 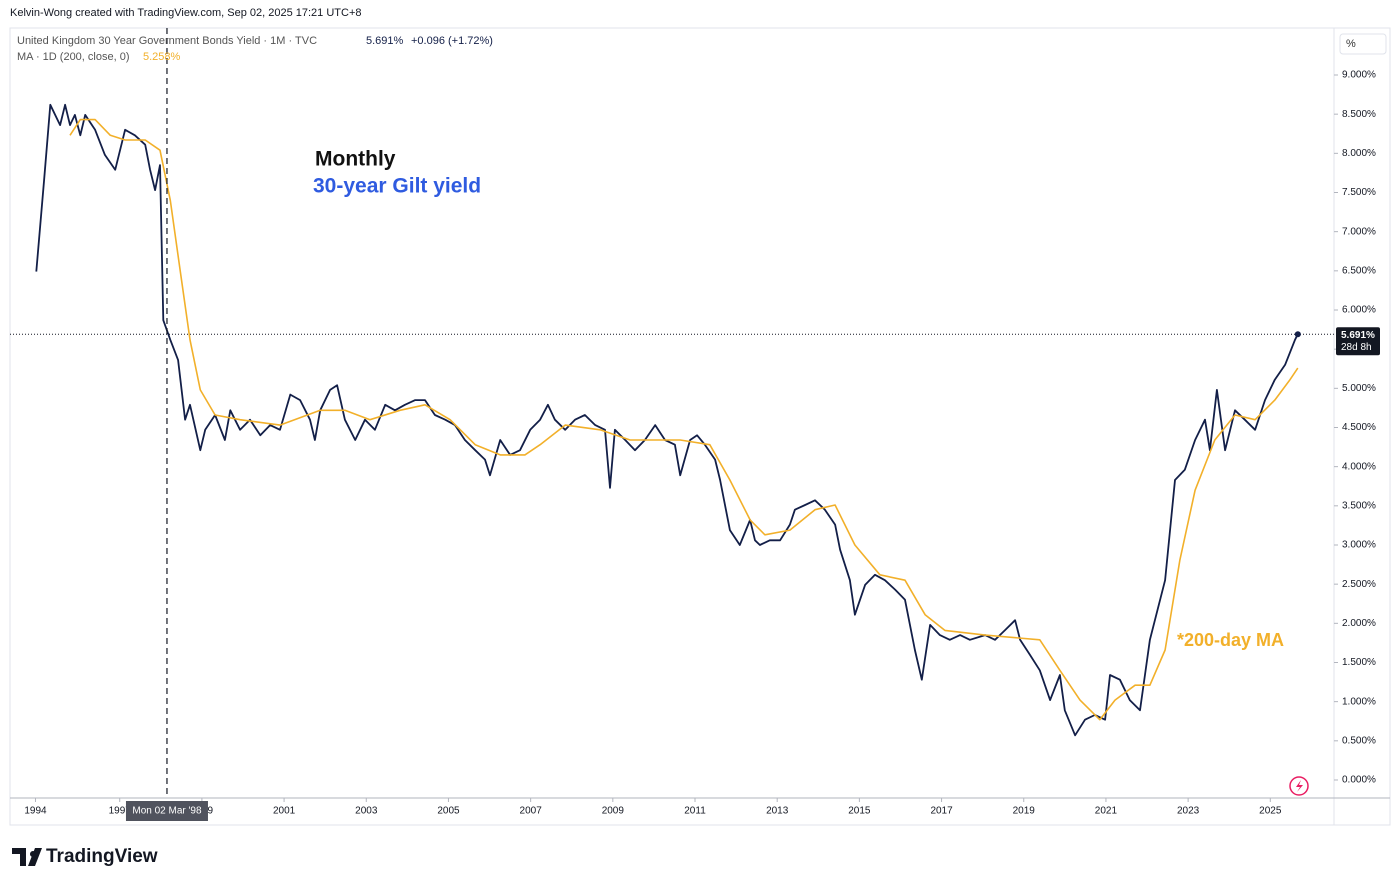 I want to click on y-tick-label: 1.500%, so click(x=1359, y=662).